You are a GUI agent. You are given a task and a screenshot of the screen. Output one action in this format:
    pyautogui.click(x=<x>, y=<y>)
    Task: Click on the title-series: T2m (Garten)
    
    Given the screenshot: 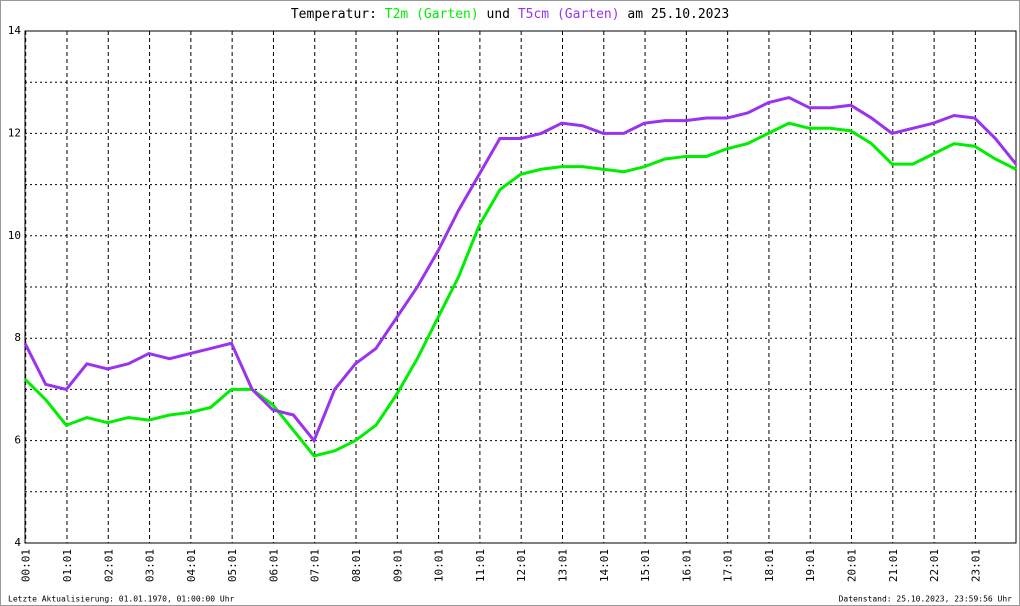 What is the action you would take?
    pyautogui.click(x=432, y=14)
    